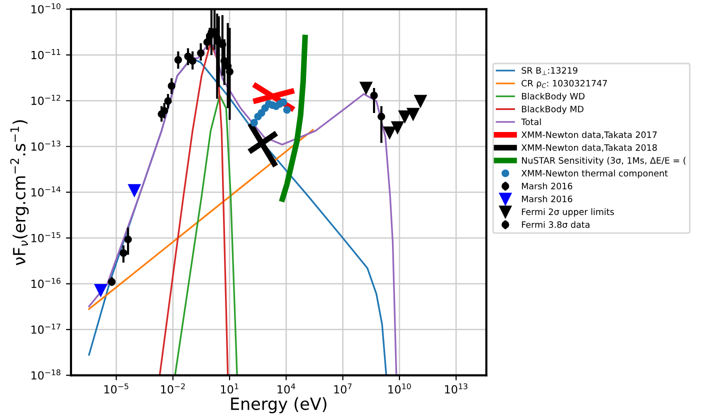 This screenshot has height=417, width=710. What do you see at coordinates (556, 224) in the screenshot?
I see `legend-label: Fermi 3.8σ data` at bounding box center [556, 224].